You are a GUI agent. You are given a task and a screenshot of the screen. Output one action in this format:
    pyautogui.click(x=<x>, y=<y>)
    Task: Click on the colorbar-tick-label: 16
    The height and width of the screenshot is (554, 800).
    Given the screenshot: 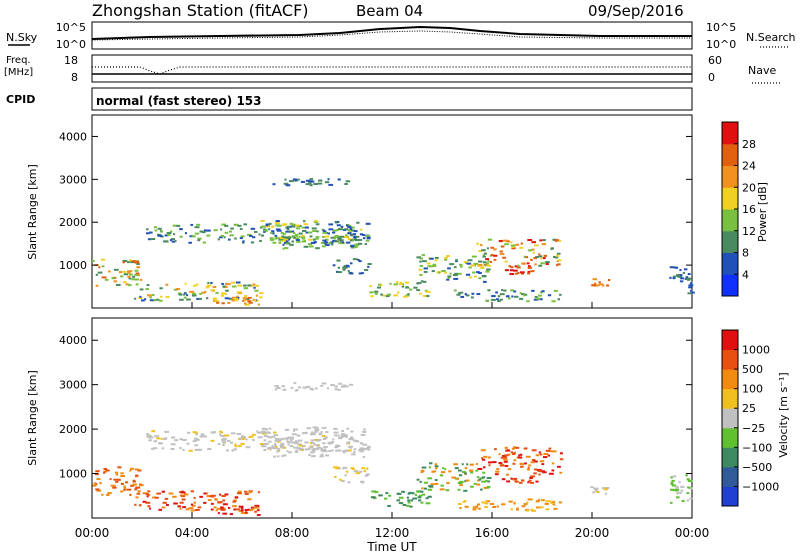 What is the action you would take?
    pyautogui.click(x=749, y=209)
    